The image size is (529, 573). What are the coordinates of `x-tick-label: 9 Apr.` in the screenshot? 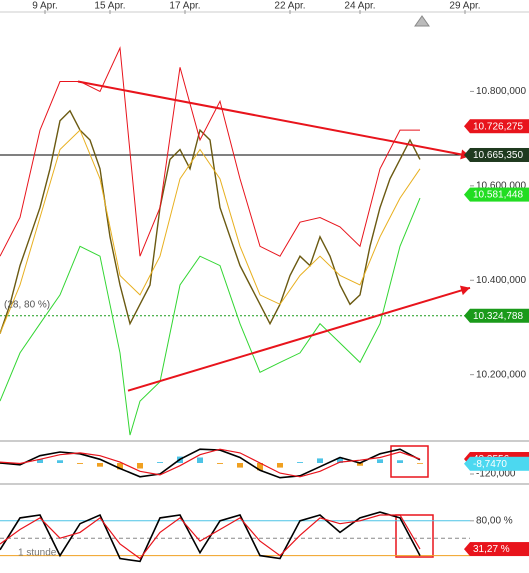 It's located at (45, 6).